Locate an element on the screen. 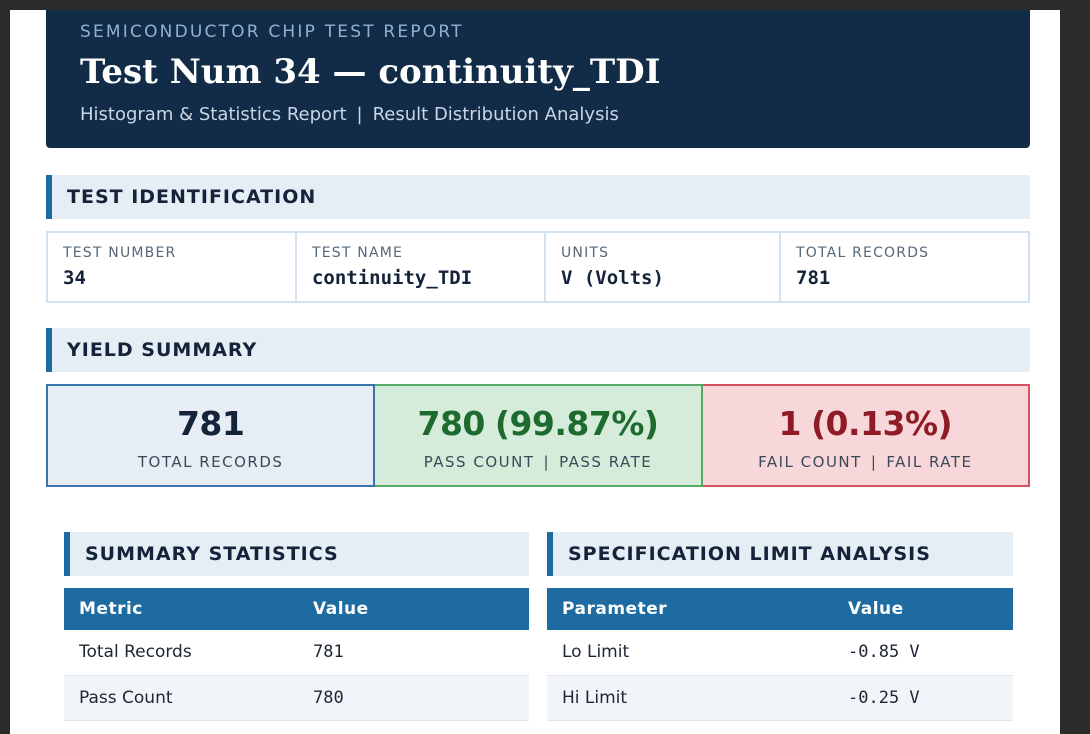  id-cell-total-records: TOTAL RECORDS 781 is located at coordinates (904, 267).